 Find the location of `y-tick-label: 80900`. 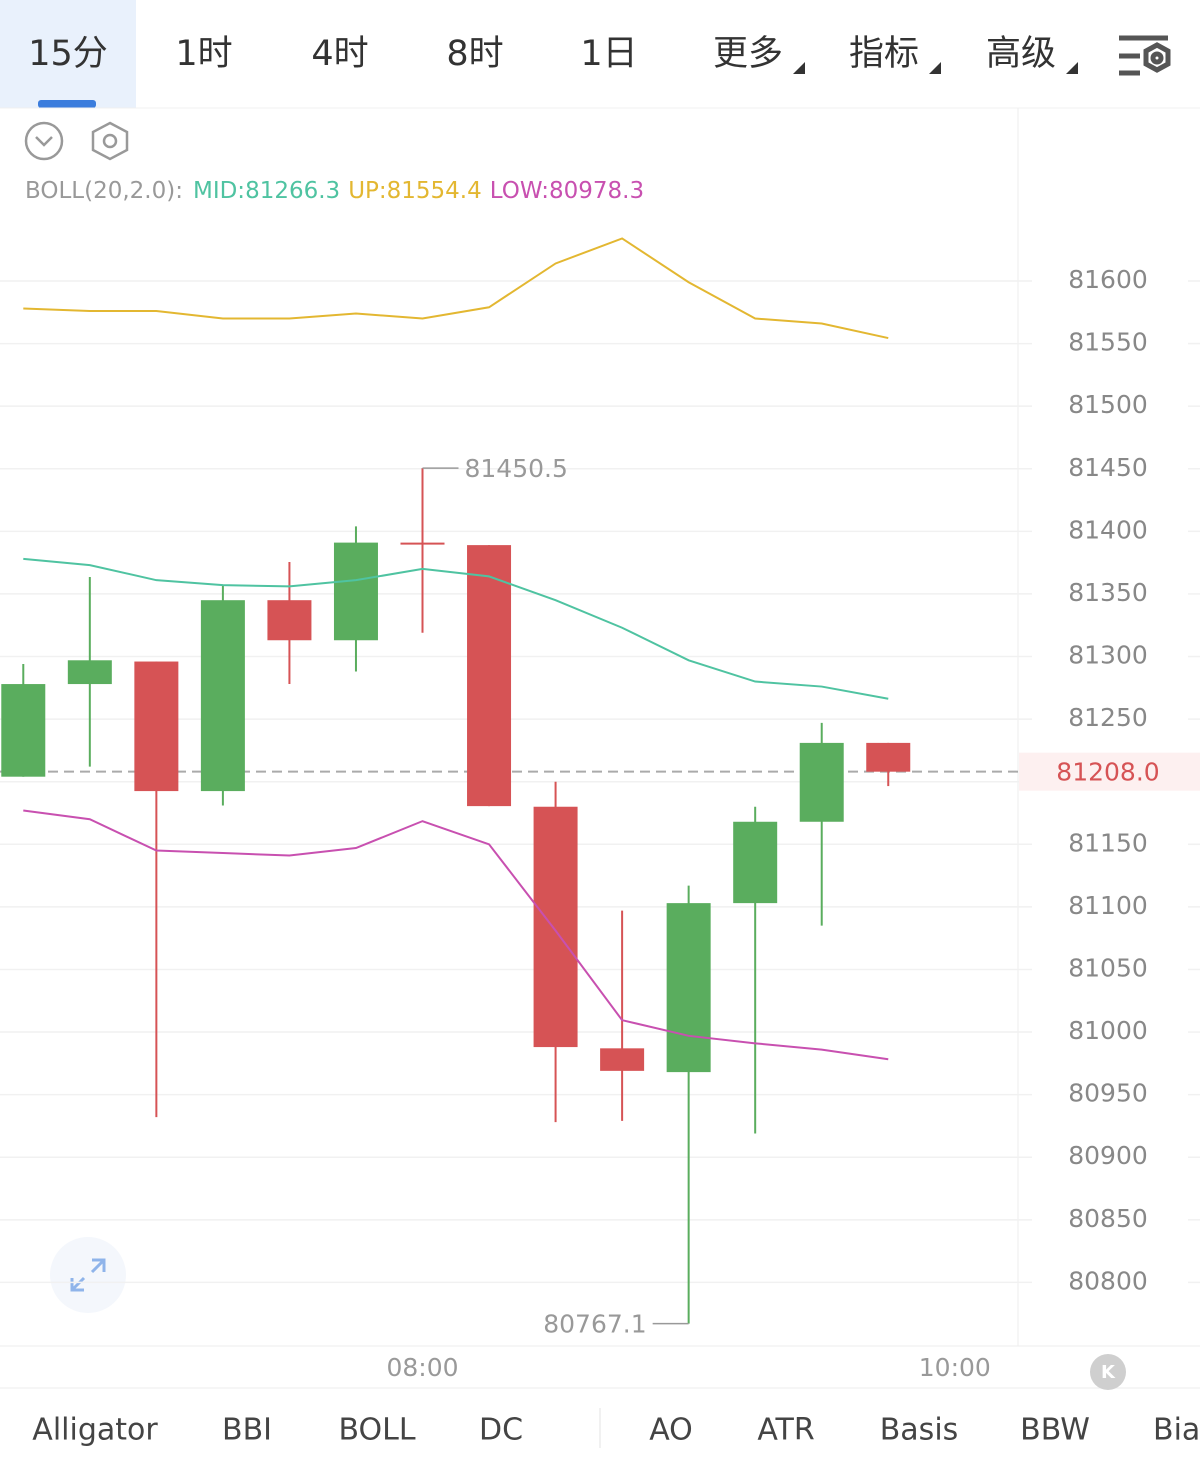

y-tick-label: 80900 is located at coordinates (1108, 1155).